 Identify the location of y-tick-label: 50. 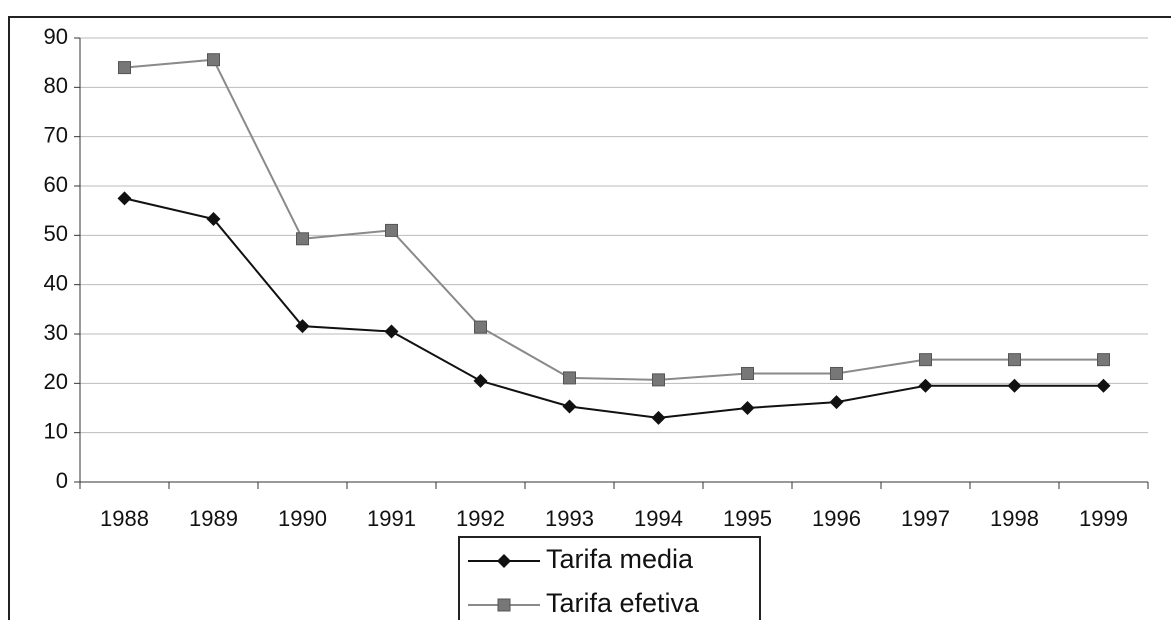
(56, 233).